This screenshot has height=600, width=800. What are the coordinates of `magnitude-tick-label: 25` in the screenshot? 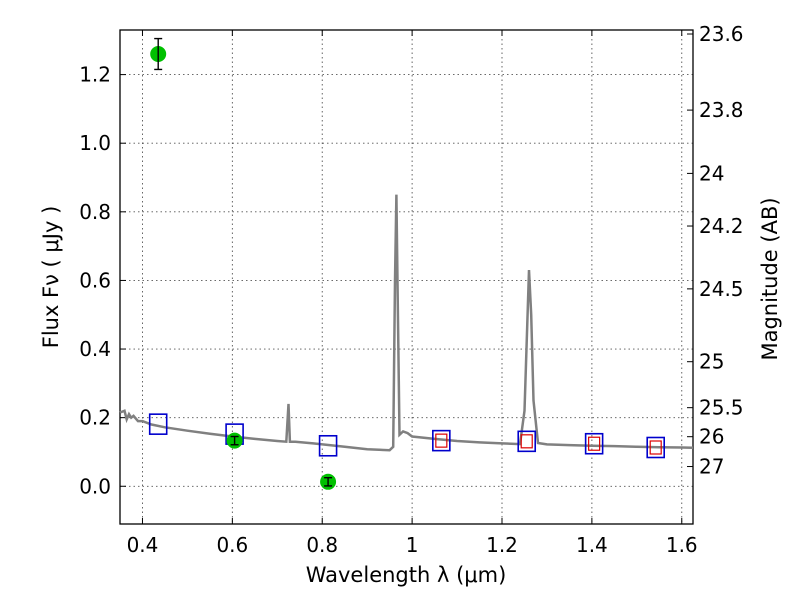 It's located at (711, 362).